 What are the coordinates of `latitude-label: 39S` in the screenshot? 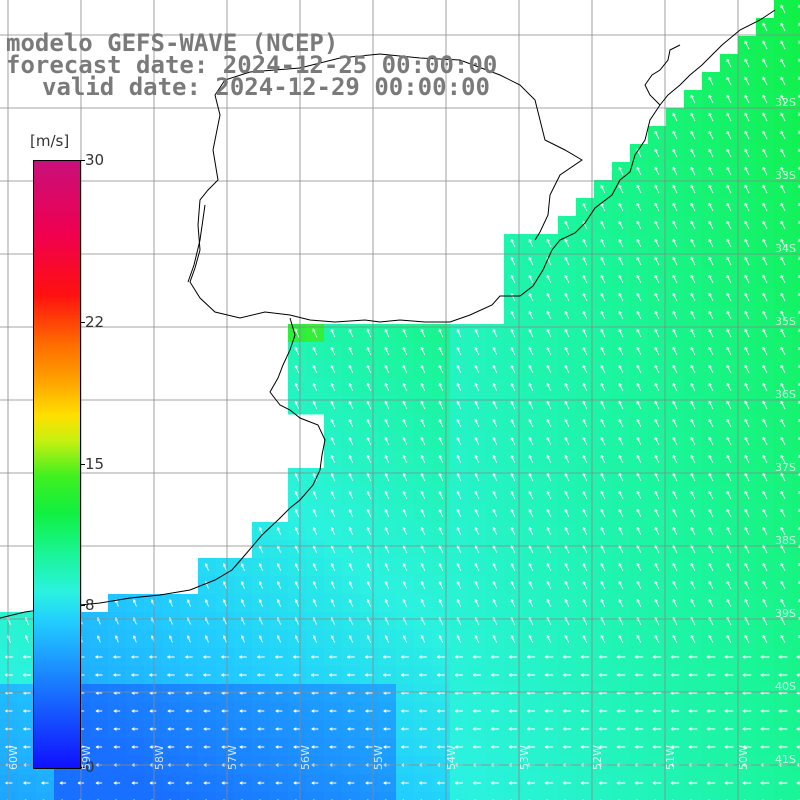 It's located at (785, 613).